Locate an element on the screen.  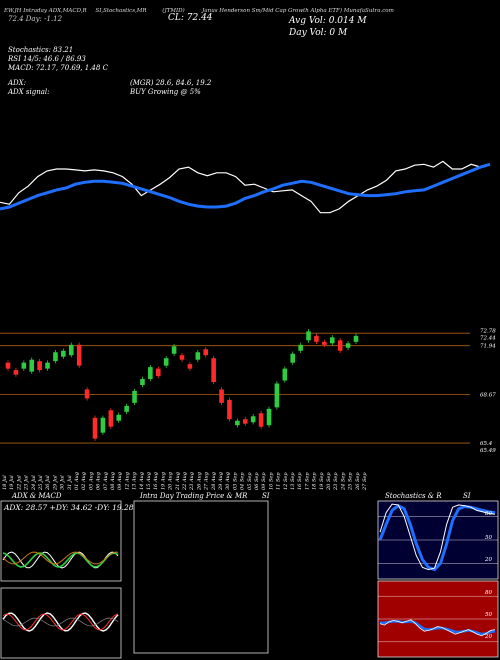
adx-label: ADX: is located at coordinates (17, 83).